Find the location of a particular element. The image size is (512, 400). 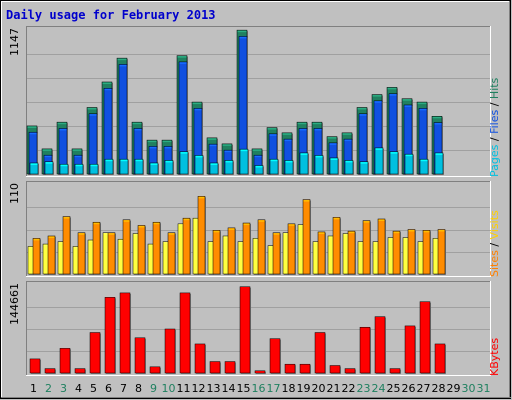

bar-hits-pages-day-26-highlight is located at coordinates (409, 155).